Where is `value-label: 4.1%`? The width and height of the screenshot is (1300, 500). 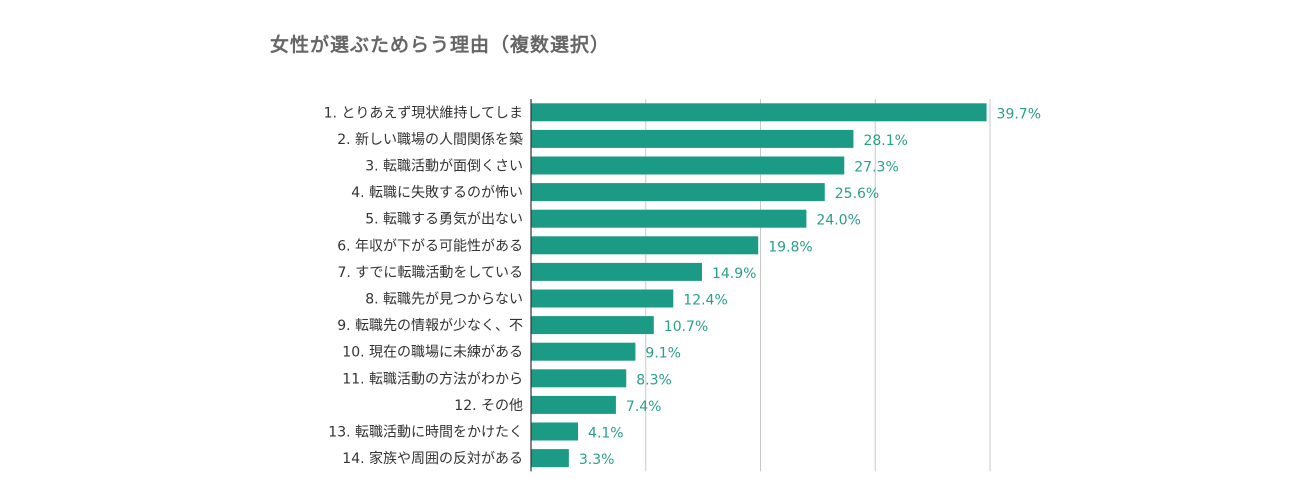
value-label: 4.1% is located at coordinates (606, 434).